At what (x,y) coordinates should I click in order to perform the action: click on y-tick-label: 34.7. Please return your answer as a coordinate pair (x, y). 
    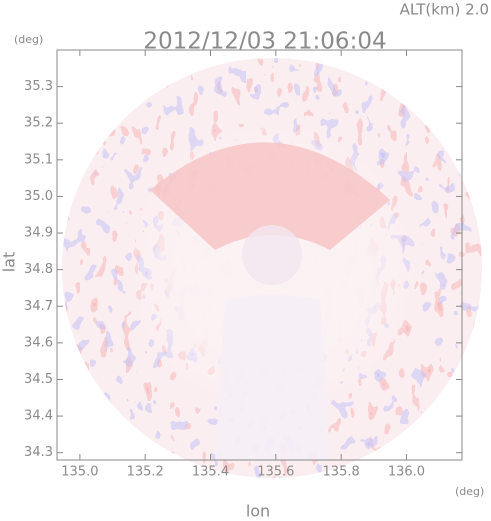
    Looking at the image, I should click on (38, 306).